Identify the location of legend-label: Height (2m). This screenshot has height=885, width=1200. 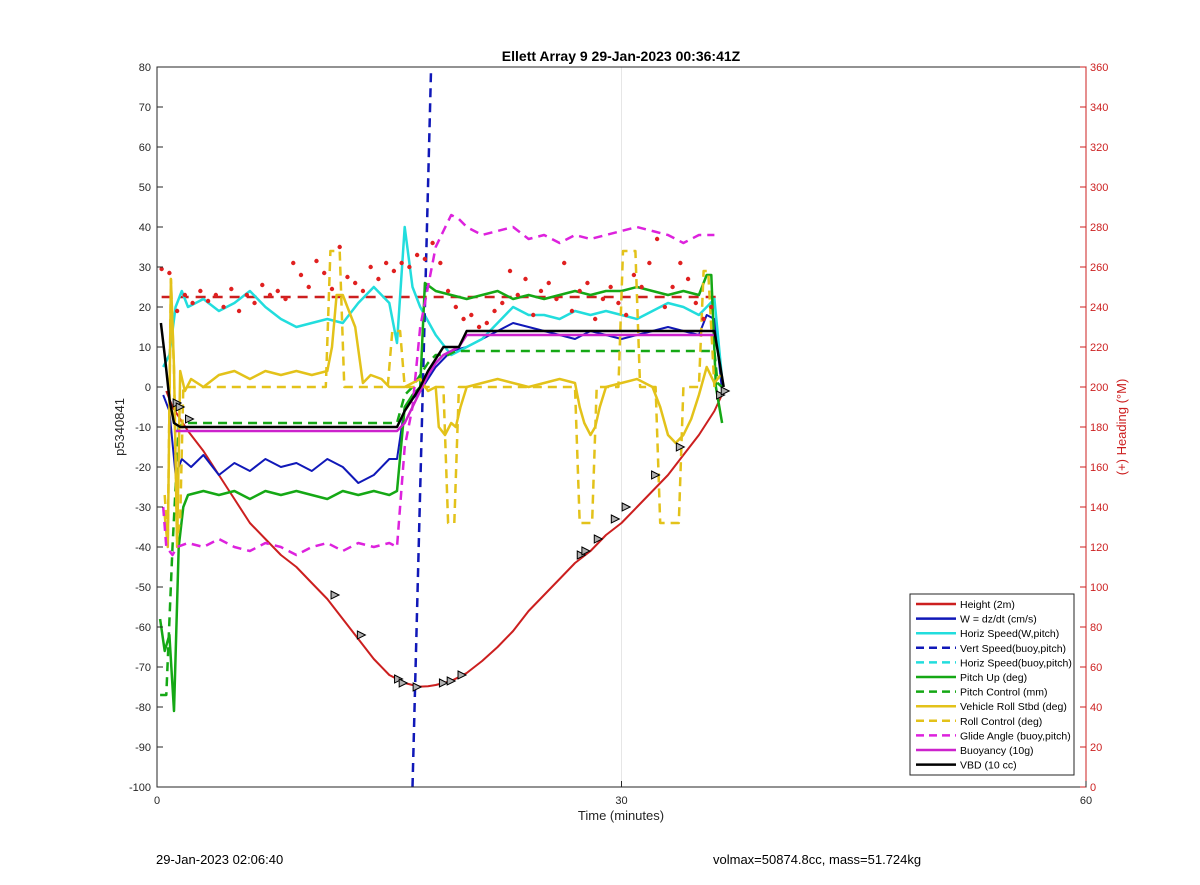
(987, 605).